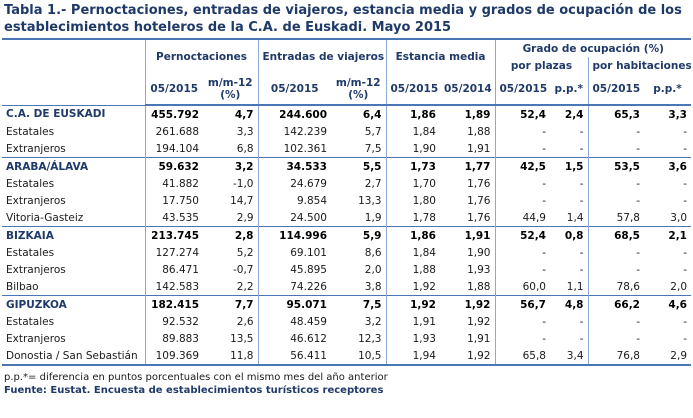 The height and width of the screenshot is (418, 693). Describe the element at coordinates (467, 90) in the screenshot. I see `column-header: 05/2014` at that location.